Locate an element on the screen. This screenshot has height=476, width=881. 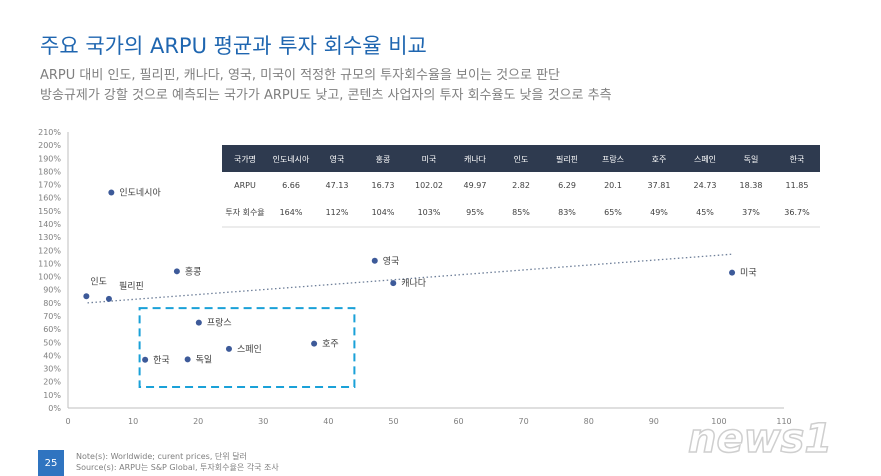
y-tick-label: 70% is located at coordinates (52, 316).